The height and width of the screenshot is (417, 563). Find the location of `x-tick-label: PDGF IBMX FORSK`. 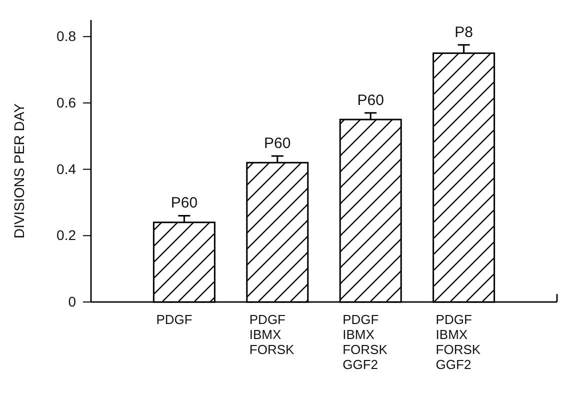

x-tick-label: PDGF IBMX FORSK is located at coordinates (272, 334).